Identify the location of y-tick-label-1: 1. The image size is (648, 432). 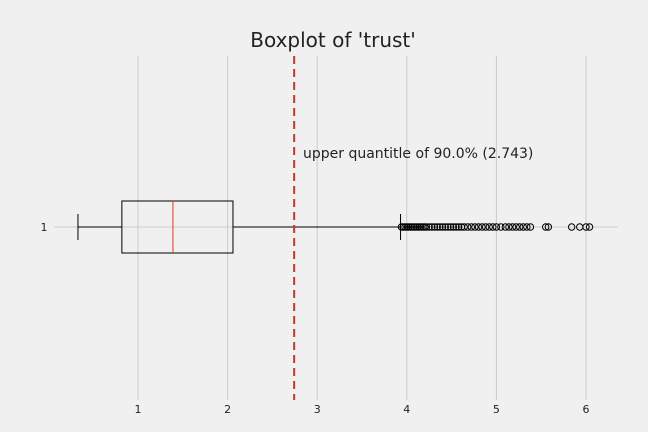
(44, 227).